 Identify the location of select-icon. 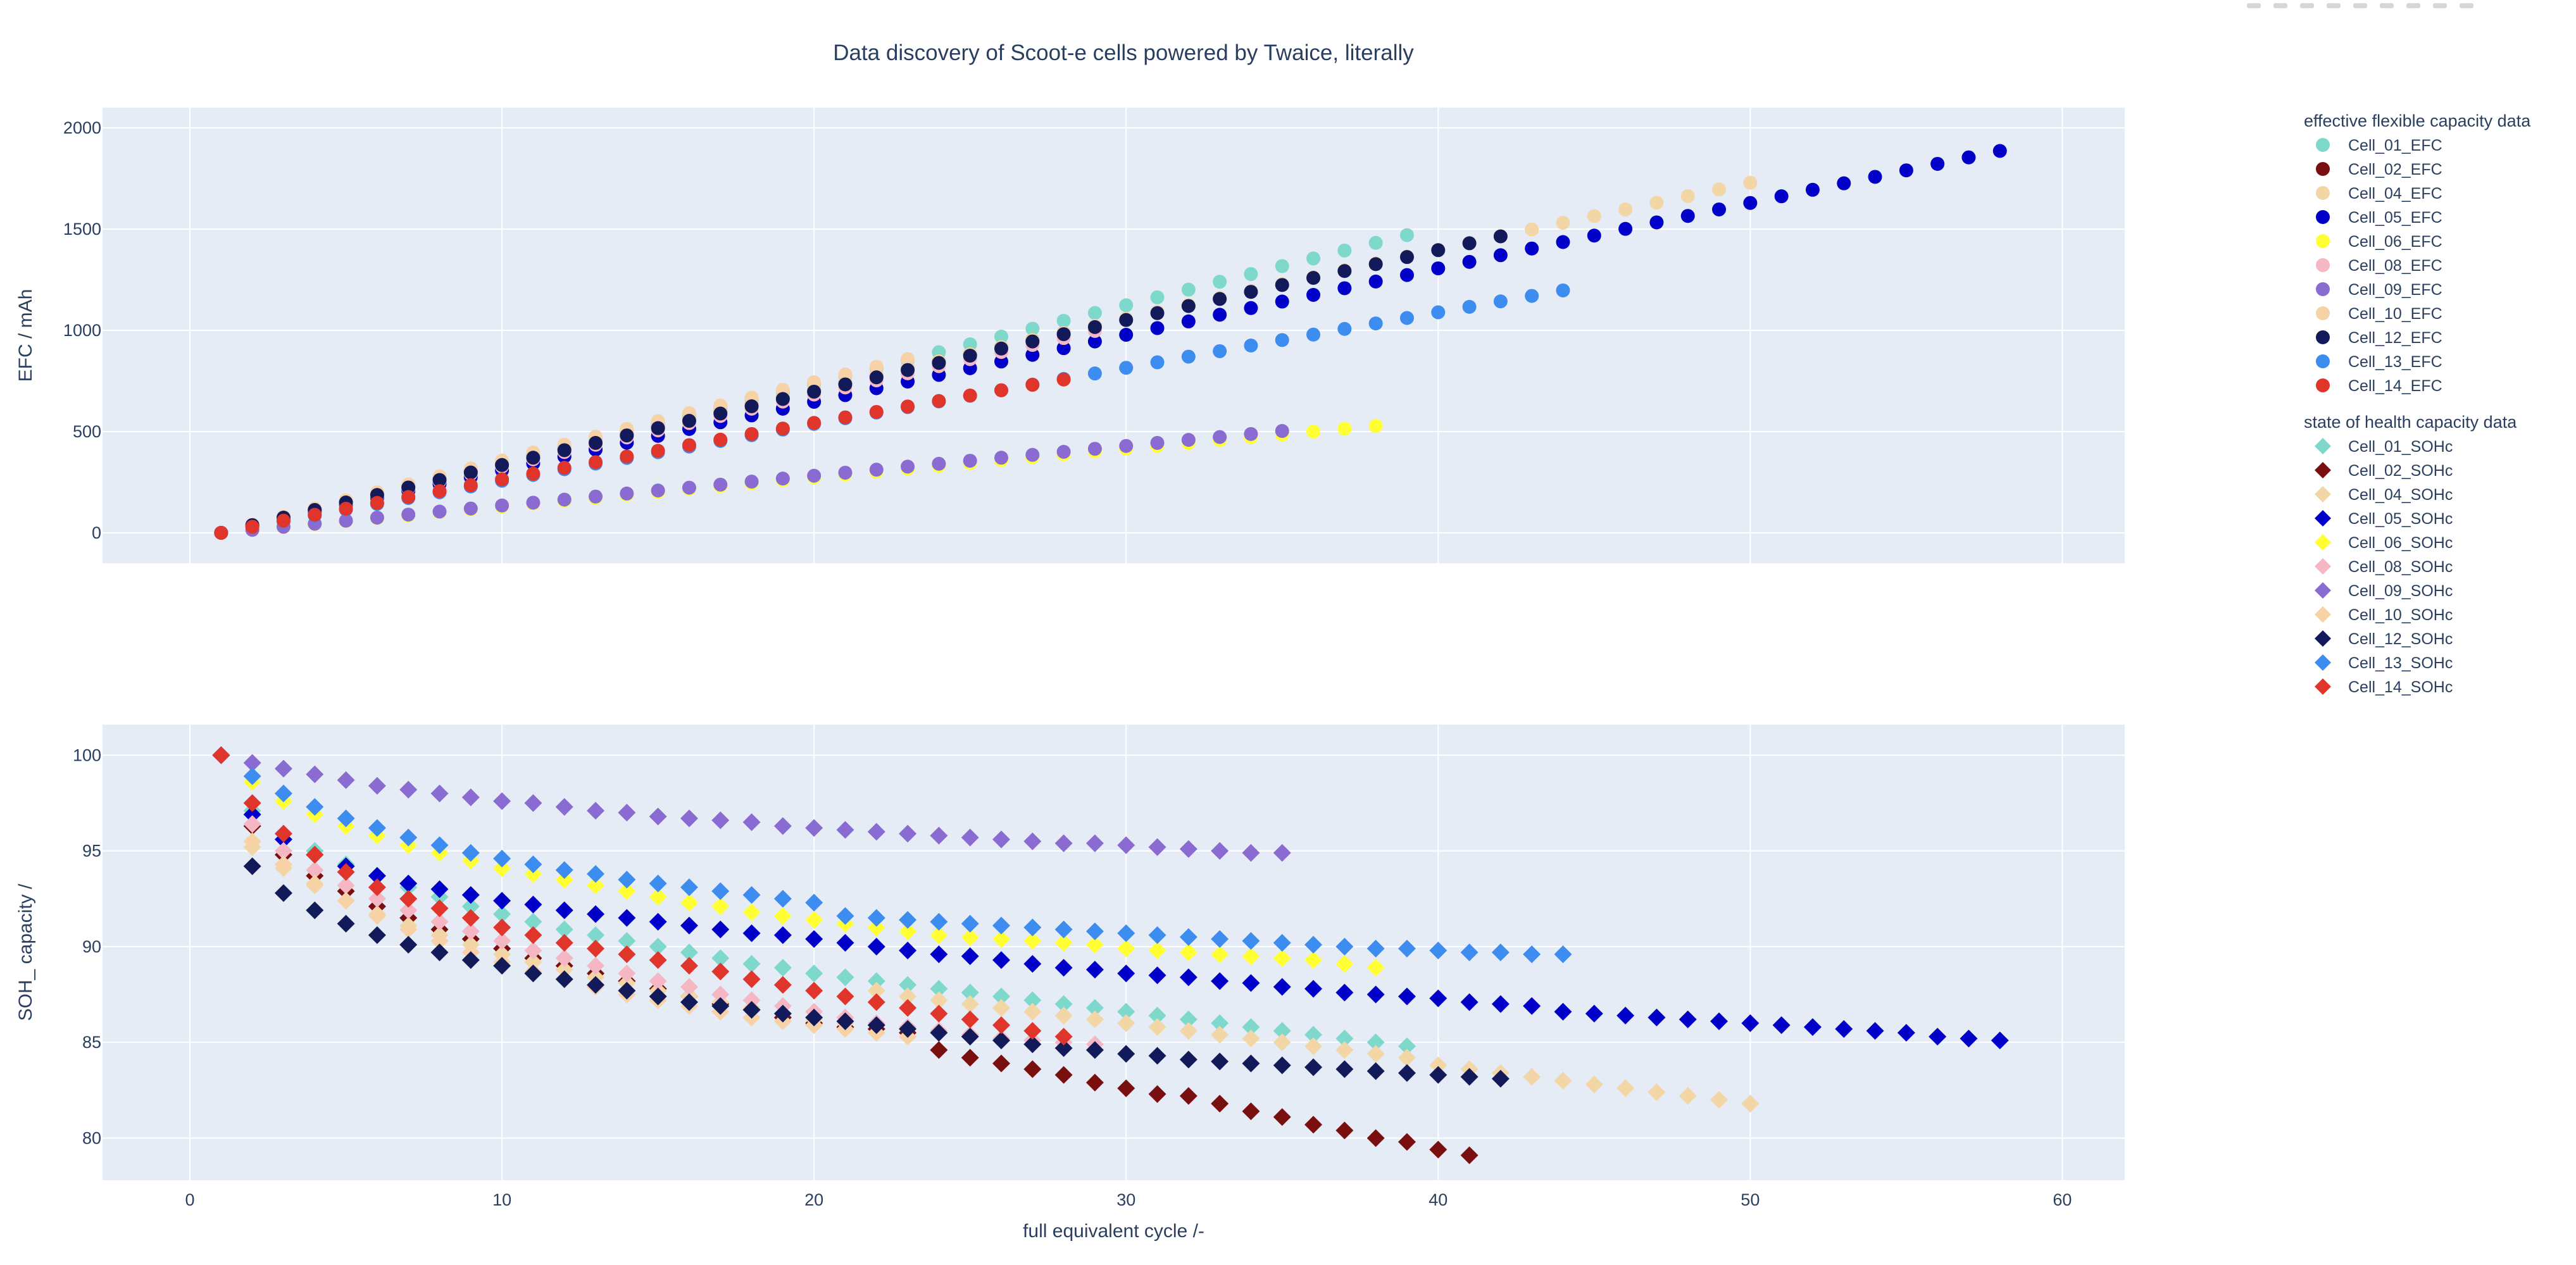
(2334, 5).